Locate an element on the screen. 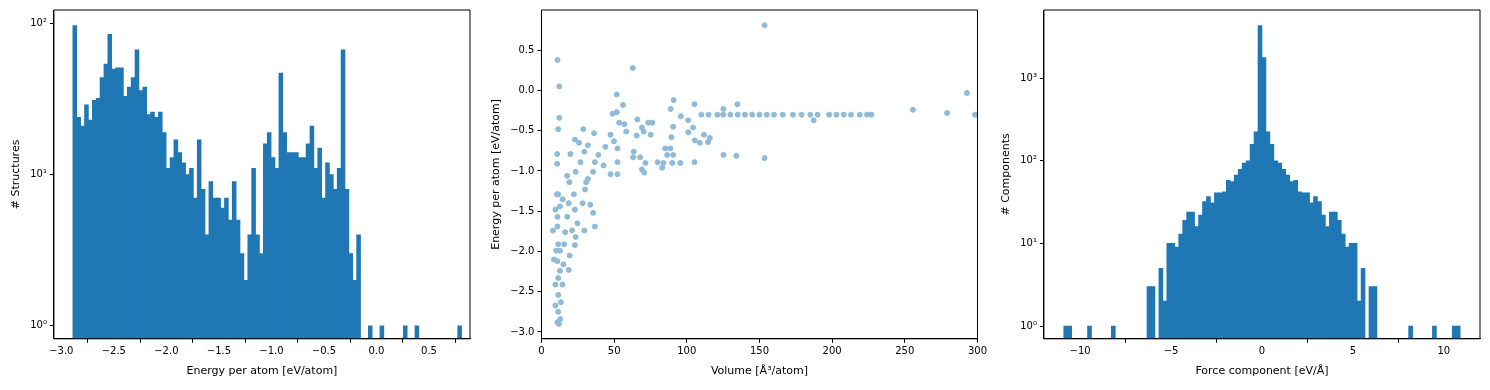 Image resolution: width=1490 pixels, height=390 pixels. y-tick-label: −2.0 is located at coordinates (522, 251).